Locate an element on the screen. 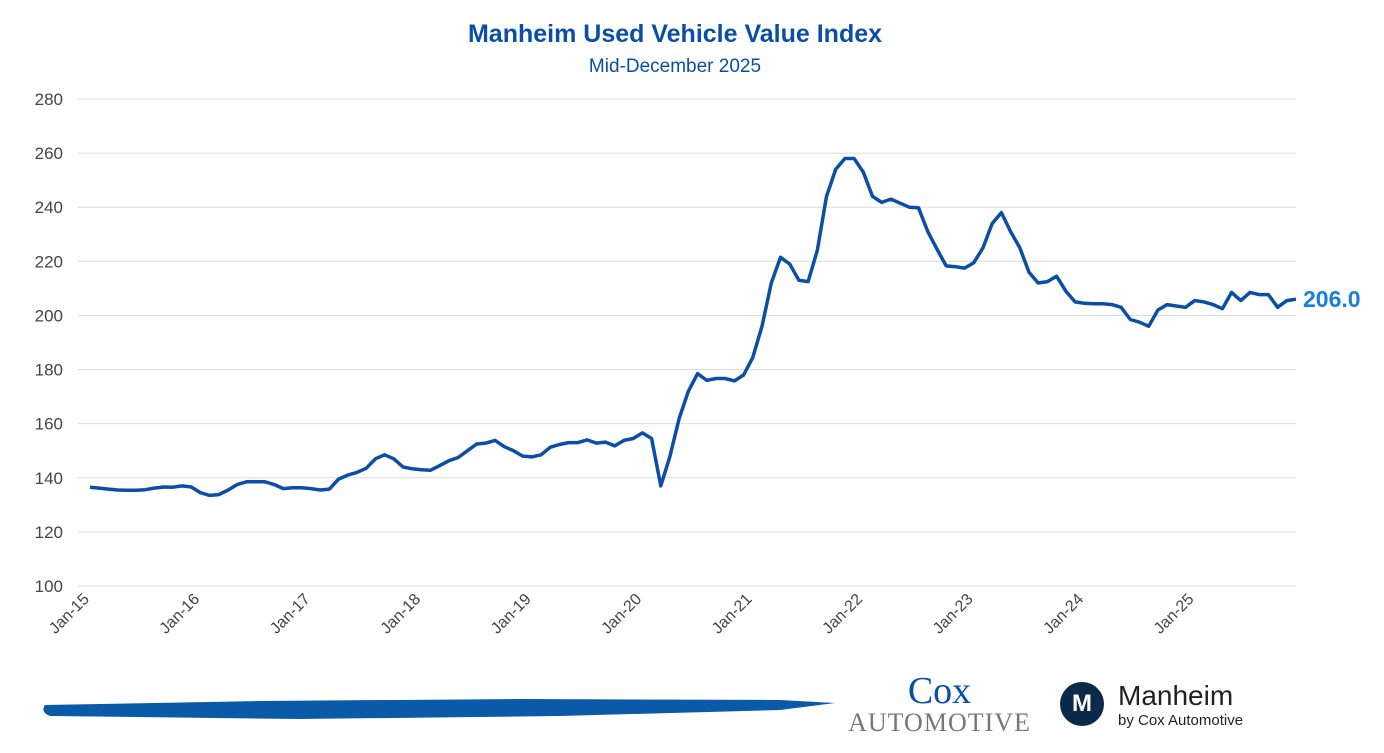  manheim-m-icon: M is located at coordinates (1082, 704).